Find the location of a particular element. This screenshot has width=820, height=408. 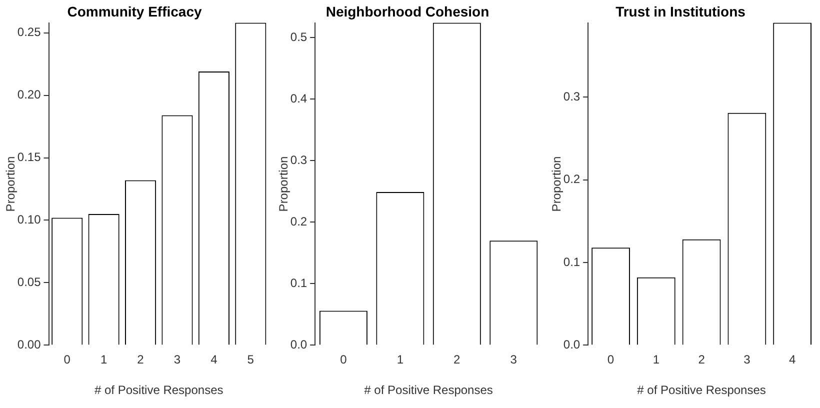

y-tick-label: 0.15 is located at coordinates (29, 157).